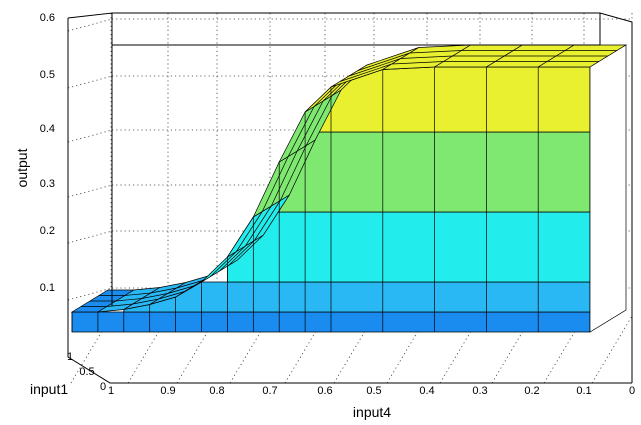  What do you see at coordinates (372, 412) in the screenshot?
I see `x-axis-title: input4` at bounding box center [372, 412].